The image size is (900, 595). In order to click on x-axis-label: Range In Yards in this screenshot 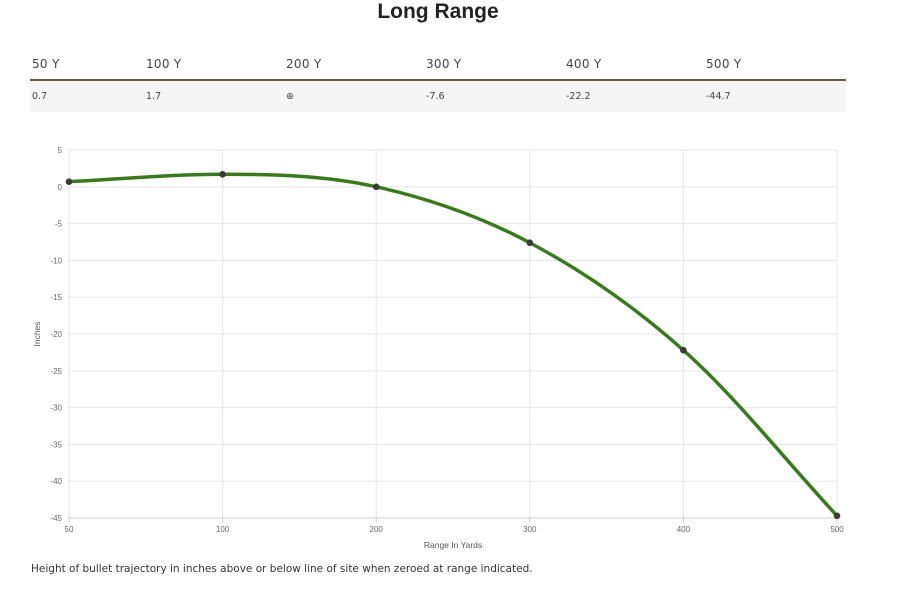, I will do `click(453, 545)`.